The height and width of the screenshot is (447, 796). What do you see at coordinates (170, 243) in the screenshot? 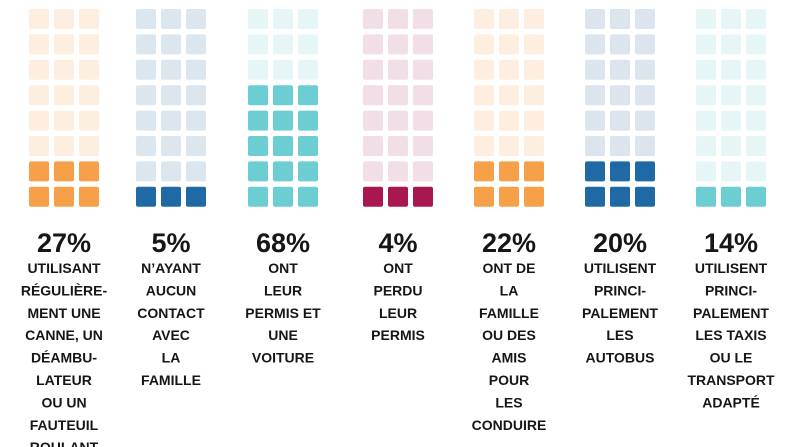
I see `percent-label: 5%` at bounding box center [170, 243].